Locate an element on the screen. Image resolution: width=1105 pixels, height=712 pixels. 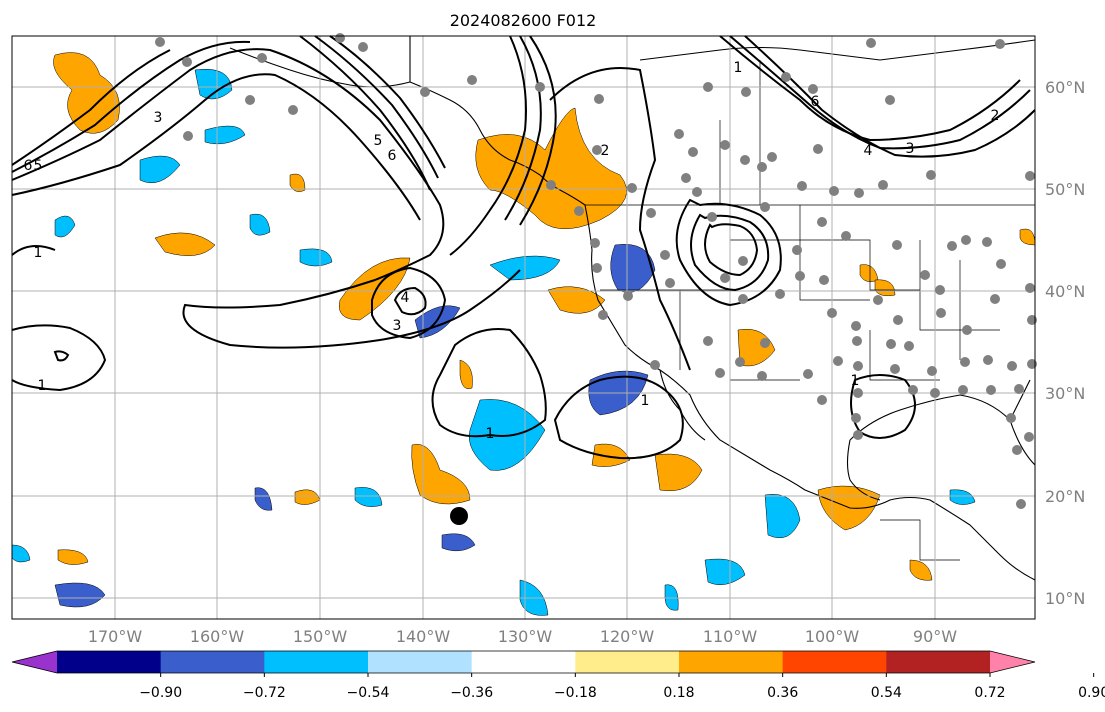
lon-tick-label: 160°W is located at coordinates (217, 636).